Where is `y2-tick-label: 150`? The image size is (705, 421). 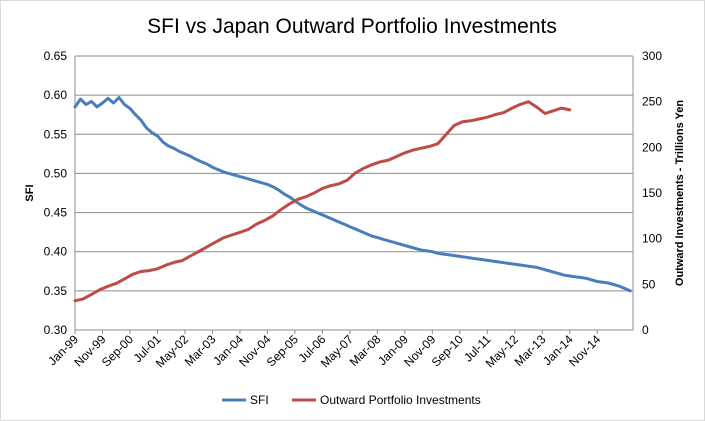 y2-tick-label: 150 is located at coordinates (652, 193).